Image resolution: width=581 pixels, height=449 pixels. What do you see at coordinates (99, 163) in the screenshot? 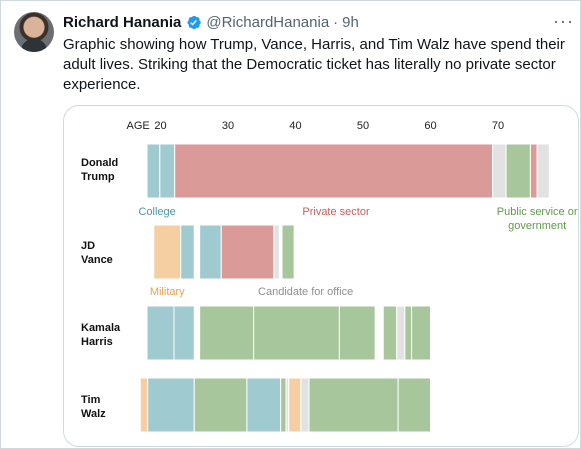
I see `row-label-first-0: Donald` at bounding box center [99, 163].